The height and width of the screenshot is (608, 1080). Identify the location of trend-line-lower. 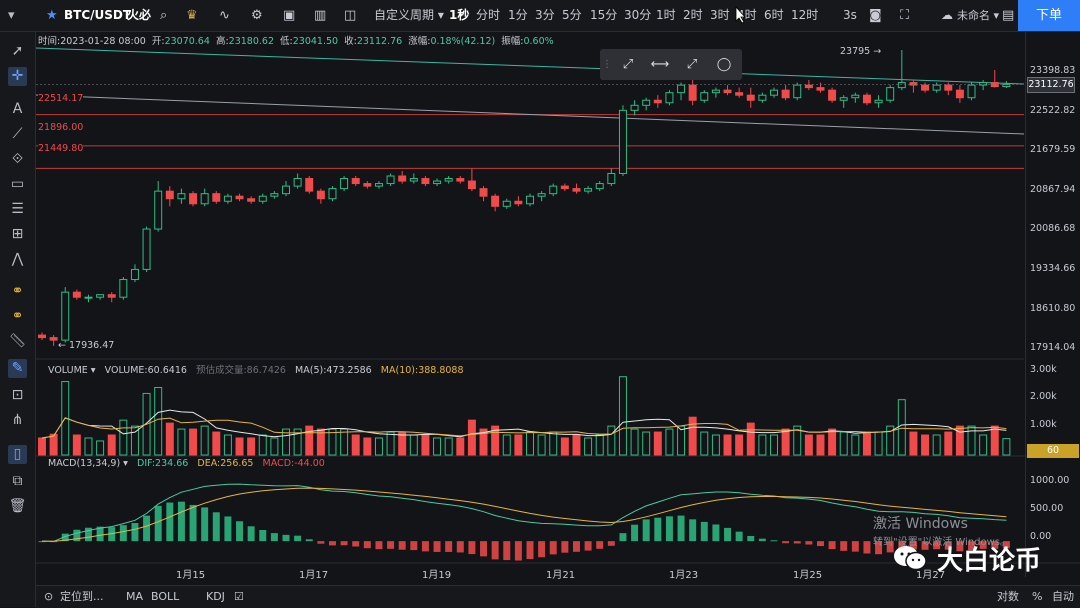
(530, 114).